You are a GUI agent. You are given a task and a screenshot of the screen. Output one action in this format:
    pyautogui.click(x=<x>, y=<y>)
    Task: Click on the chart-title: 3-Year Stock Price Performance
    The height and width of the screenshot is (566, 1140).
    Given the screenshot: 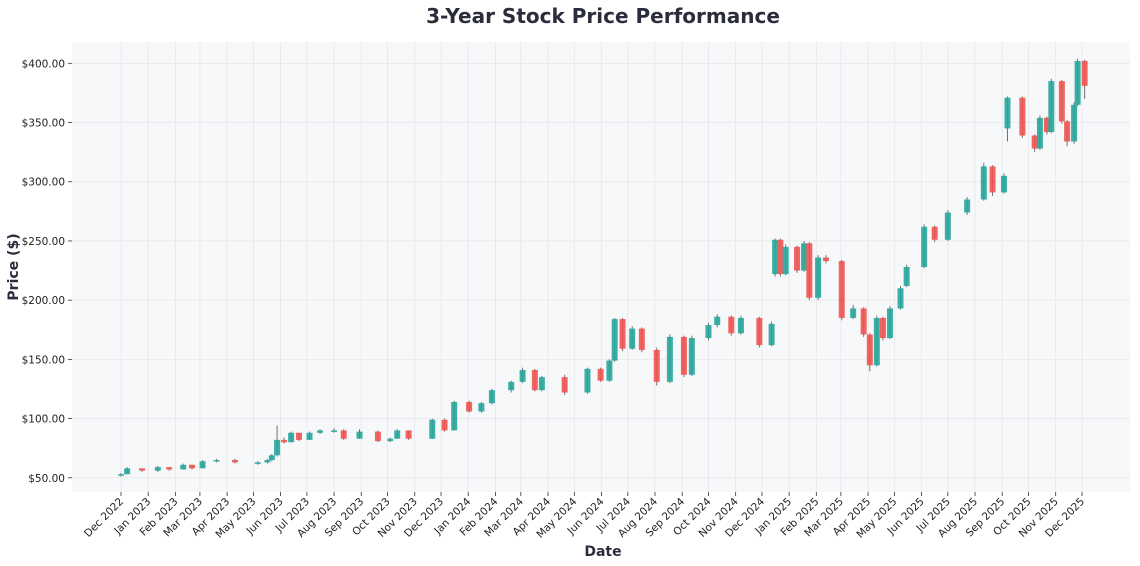 What is the action you would take?
    pyautogui.click(x=603, y=16)
    